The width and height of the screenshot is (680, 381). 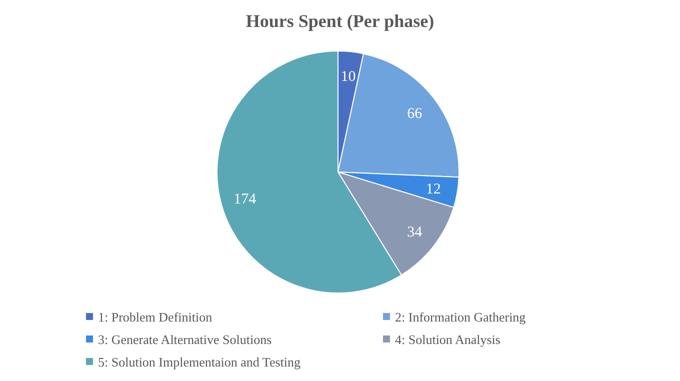 What do you see at coordinates (245, 200) in the screenshot?
I see `data-label: 174` at bounding box center [245, 200].